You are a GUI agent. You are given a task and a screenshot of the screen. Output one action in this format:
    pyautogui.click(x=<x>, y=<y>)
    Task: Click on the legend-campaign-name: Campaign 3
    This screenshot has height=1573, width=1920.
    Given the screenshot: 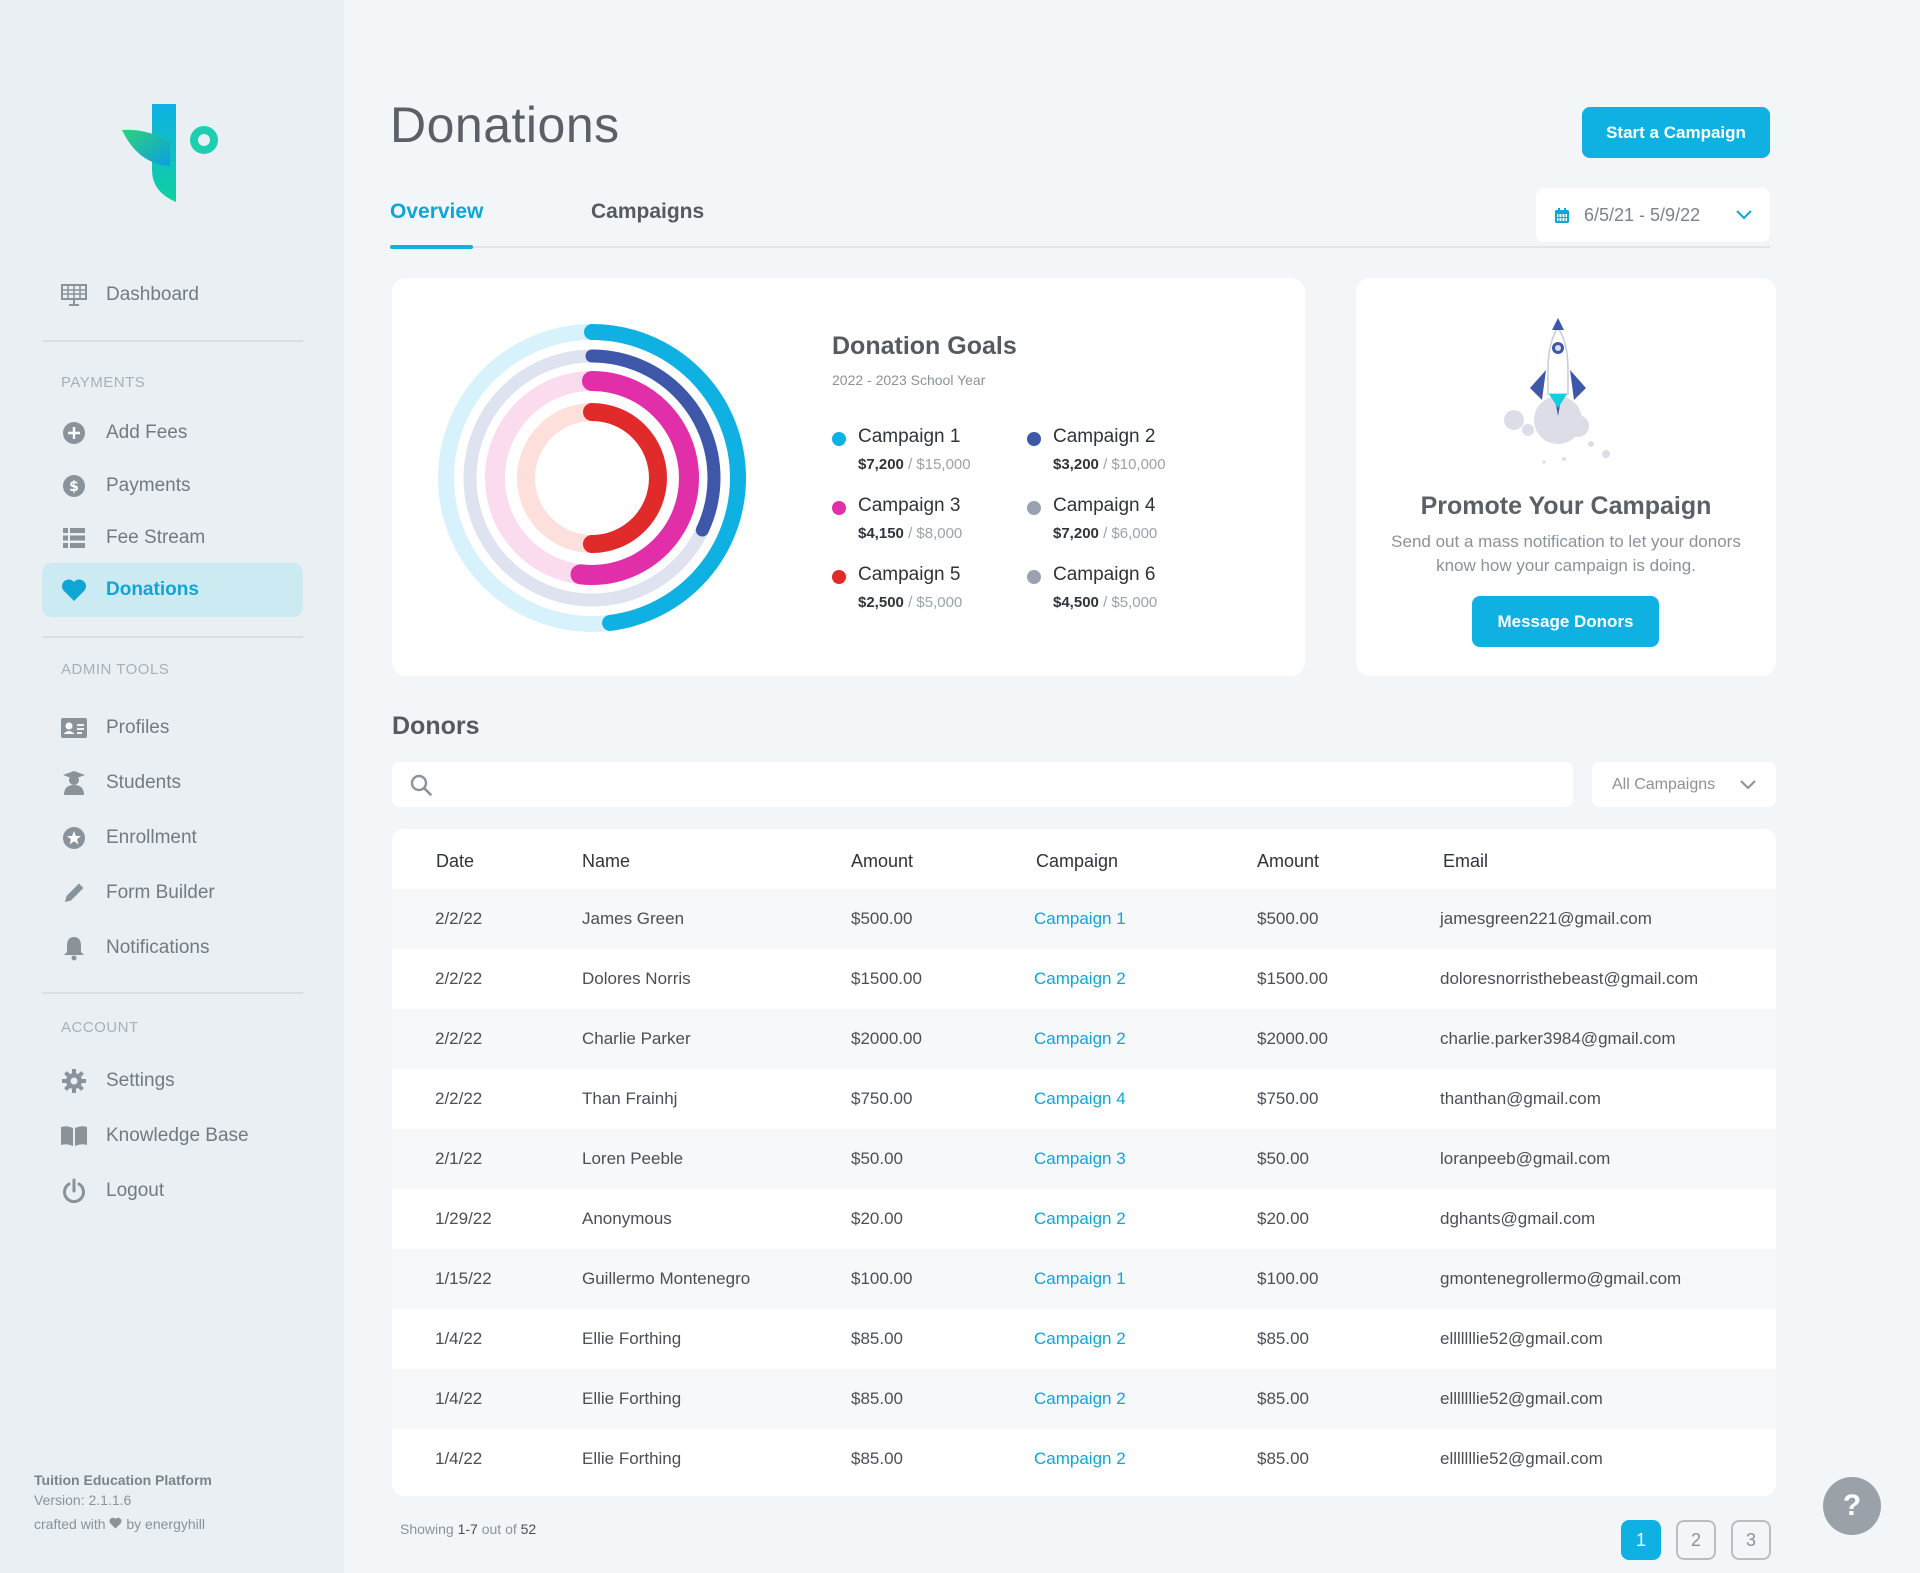 What is the action you would take?
    pyautogui.click(x=909, y=505)
    